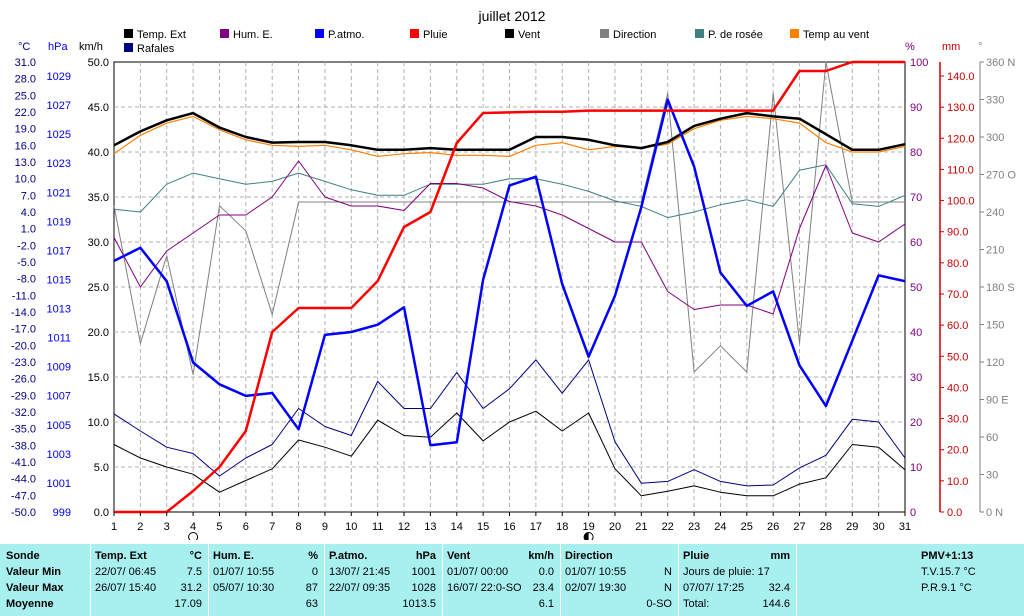  What do you see at coordinates (459, 556) in the screenshot?
I see `stats-wind-title: Vent` at bounding box center [459, 556].